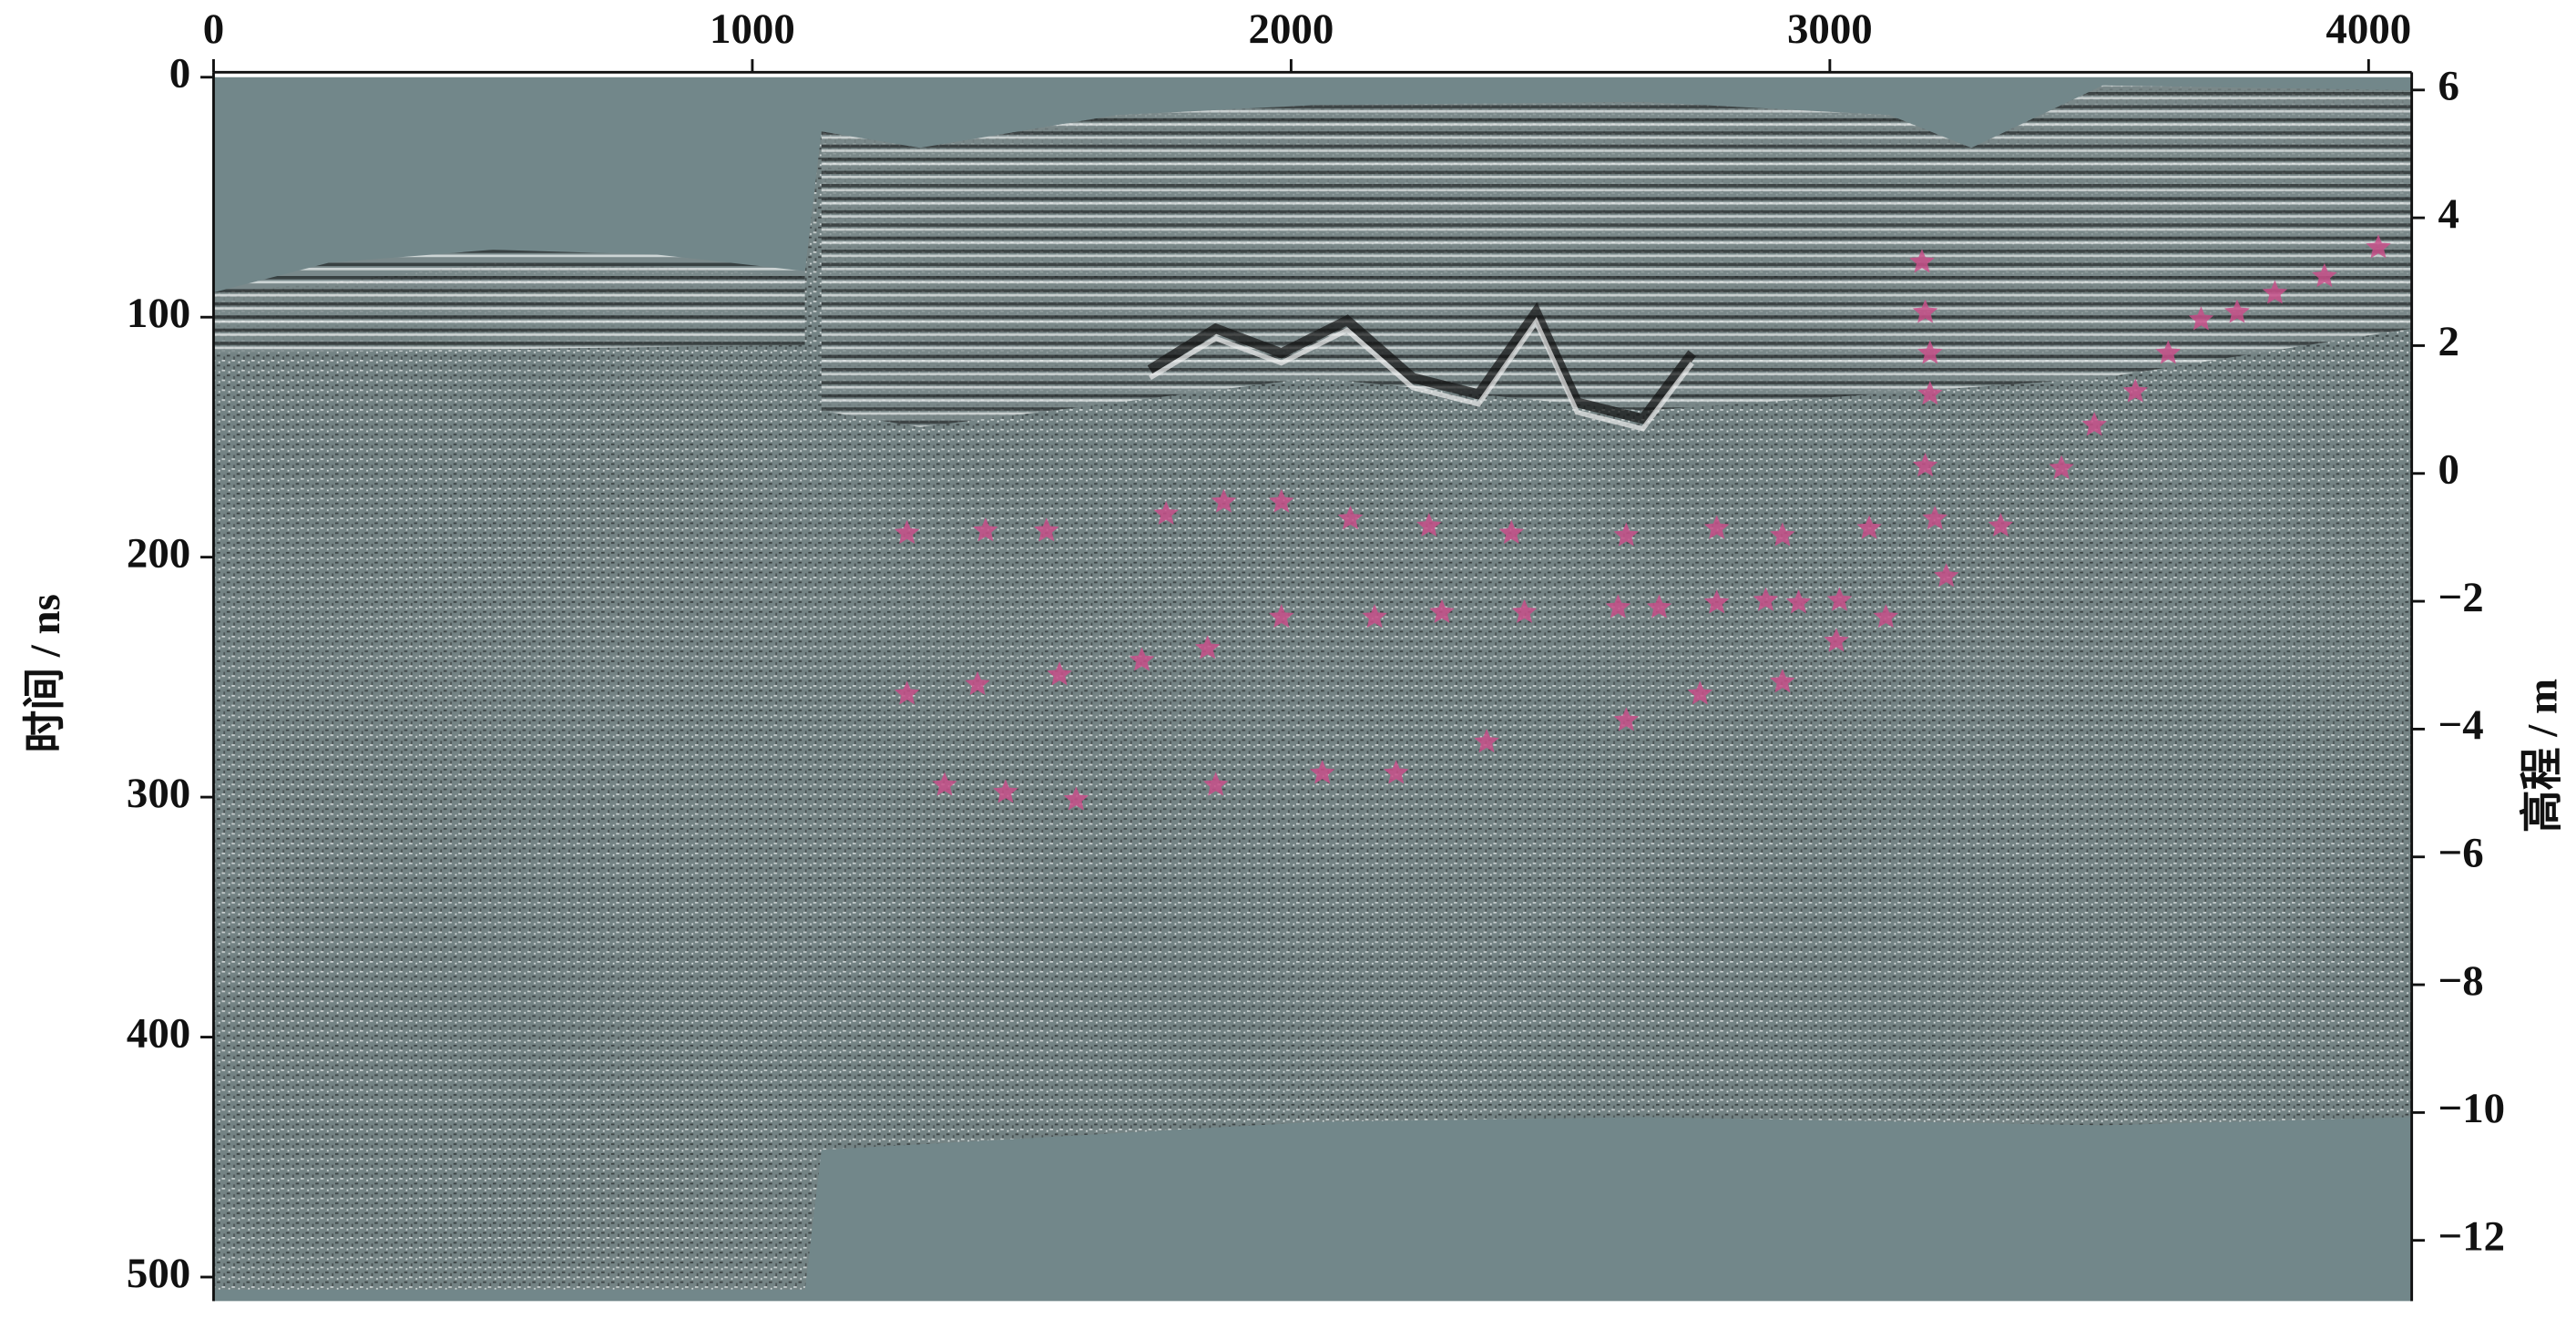 The height and width of the screenshot is (1329, 2576). I want to click on y-tick-label: 0, so click(179, 74).